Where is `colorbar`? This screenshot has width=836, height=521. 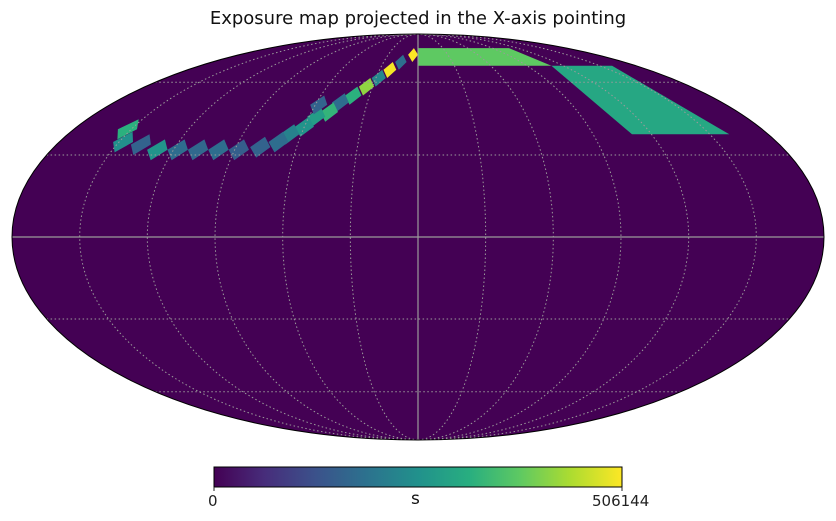
colorbar is located at coordinates (418, 477).